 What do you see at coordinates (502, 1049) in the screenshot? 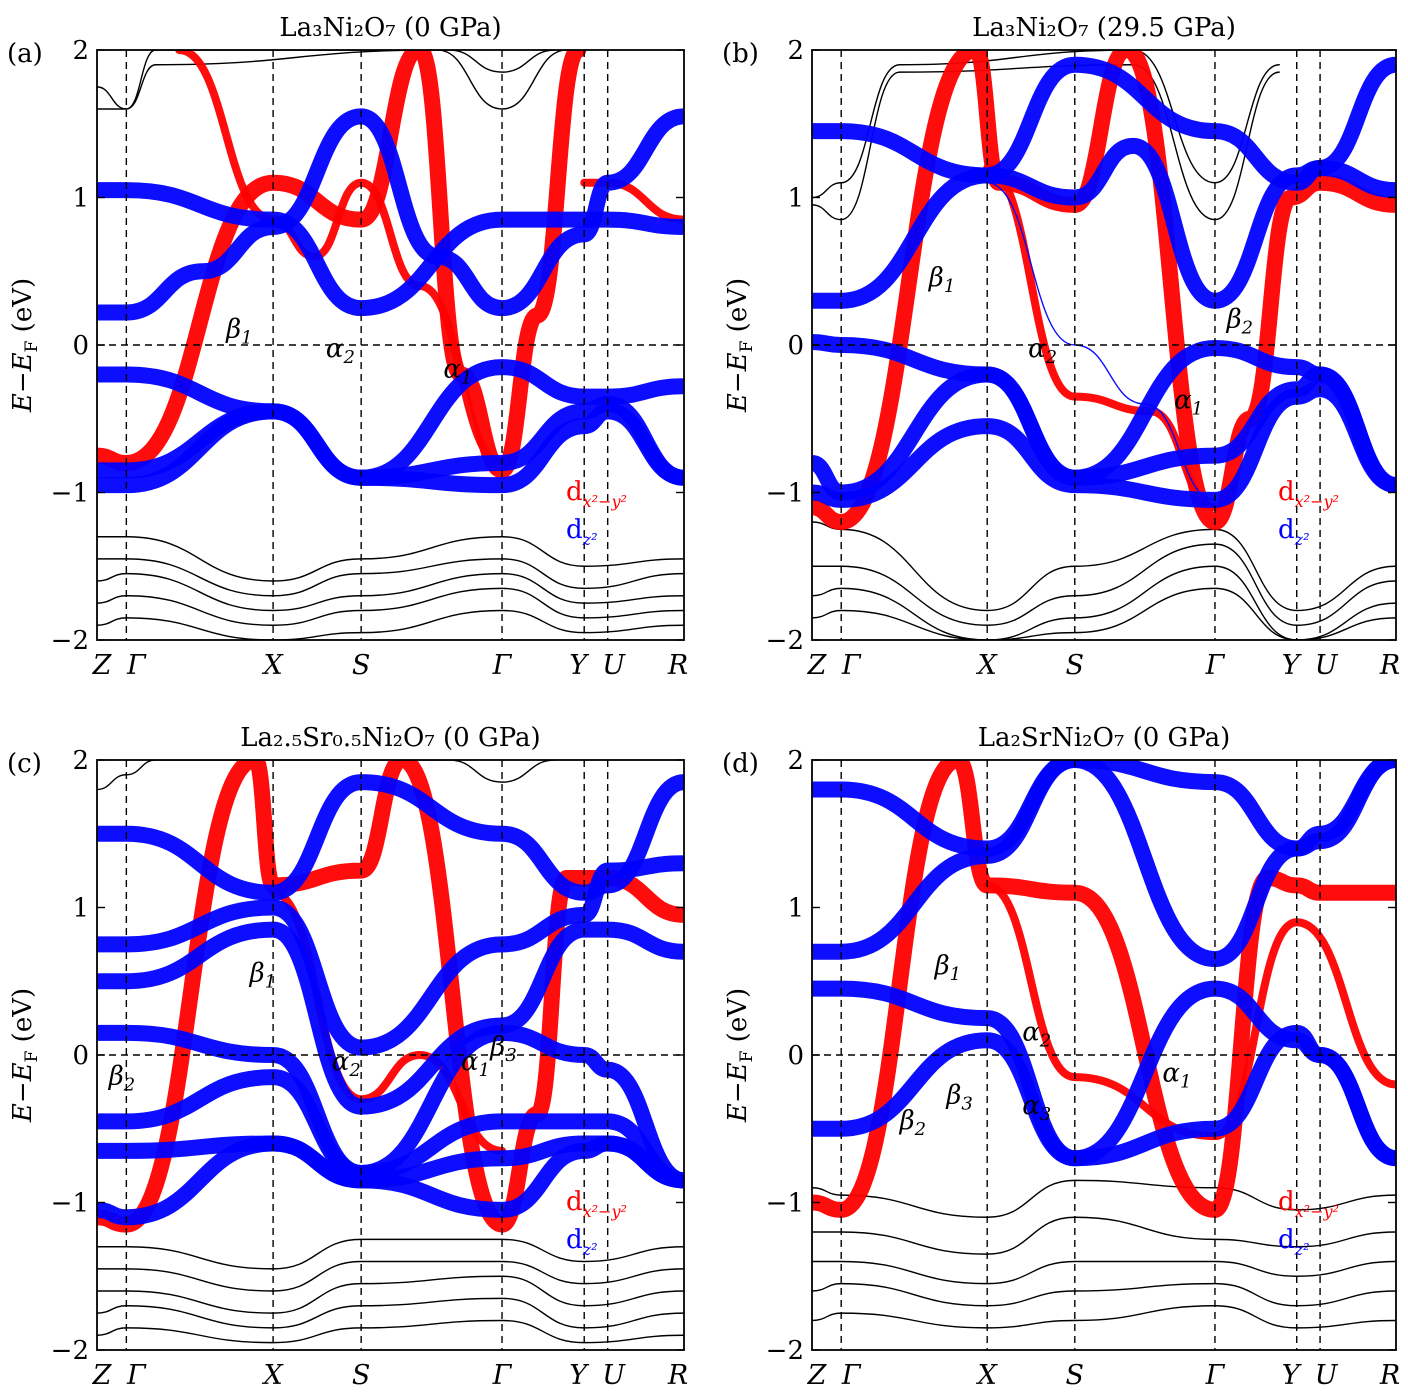
I see `band-annotation: β3` at bounding box center [502, 1049].